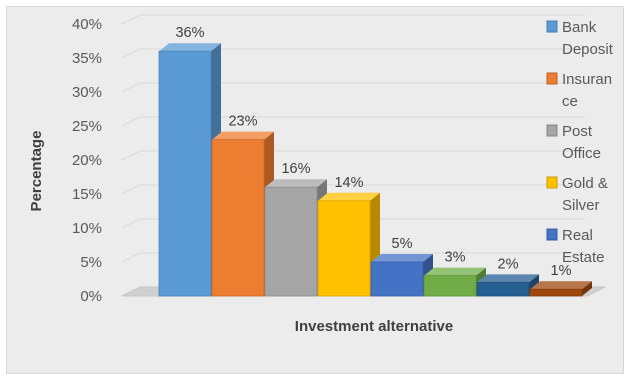 This screenshot has height=378, width=632. I want to click on y-tick-label: 25%, so click(87, 126).